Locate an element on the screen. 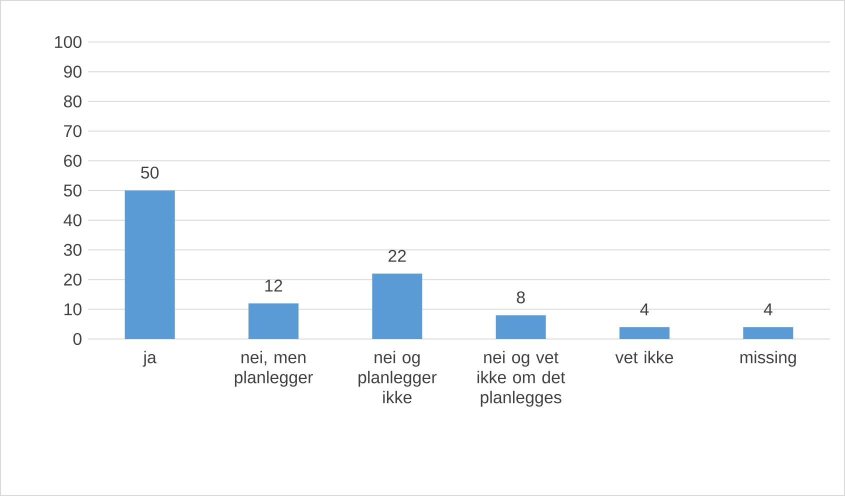 Image resolution: width=845 pixels, height=496 pixels. y-tick-label: 10 is located at coordinates (73, 309).